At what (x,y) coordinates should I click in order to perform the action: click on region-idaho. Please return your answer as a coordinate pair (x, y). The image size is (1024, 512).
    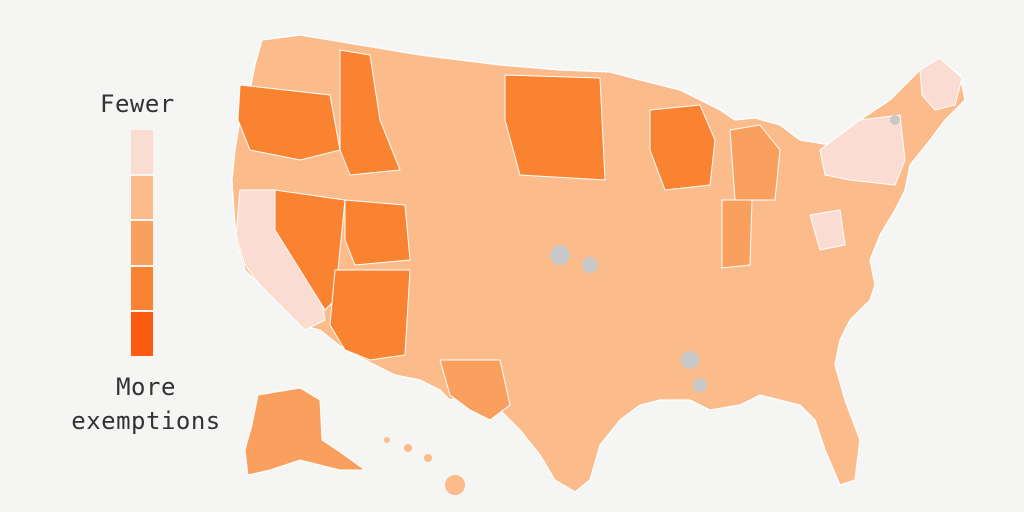
    Looking at the image, I should click on (370, 112).